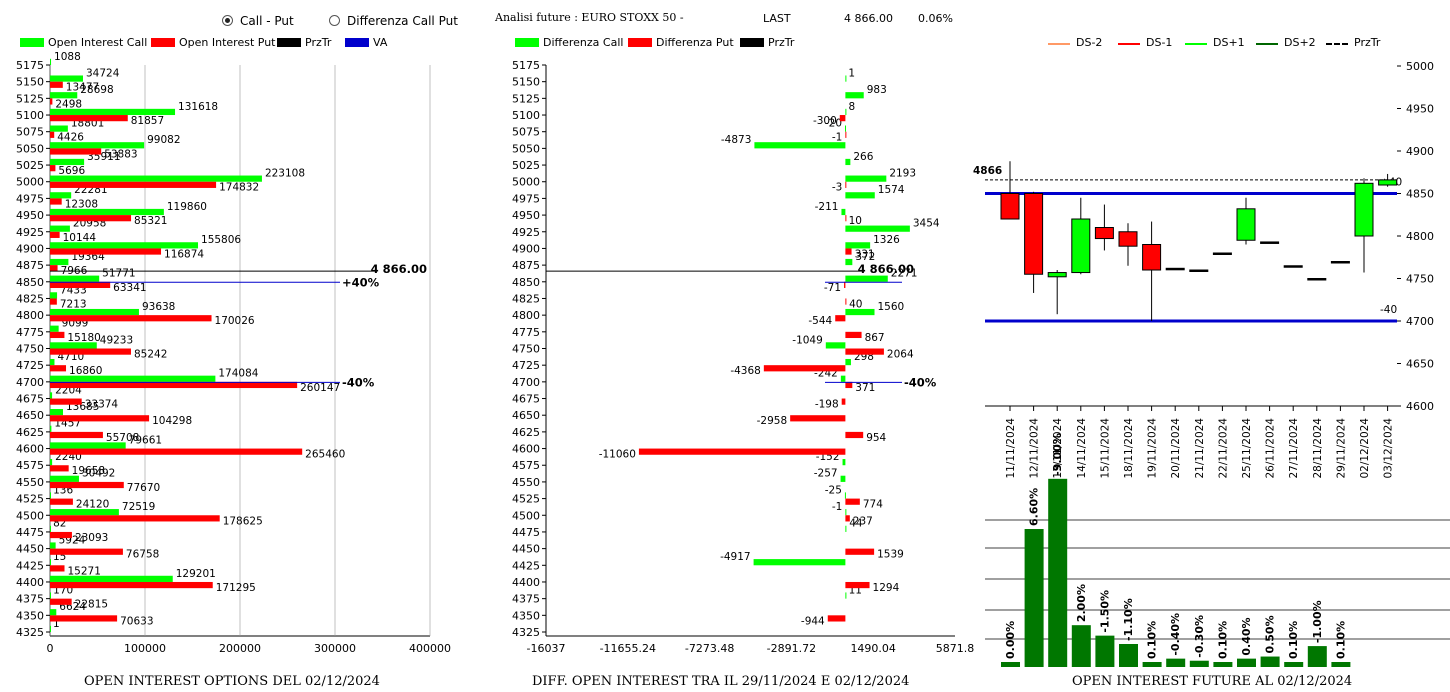 Image resolution: width=1450 pixels, height=692 pixels. I want to click on x-tick-label: -16037, so click(546, 648).